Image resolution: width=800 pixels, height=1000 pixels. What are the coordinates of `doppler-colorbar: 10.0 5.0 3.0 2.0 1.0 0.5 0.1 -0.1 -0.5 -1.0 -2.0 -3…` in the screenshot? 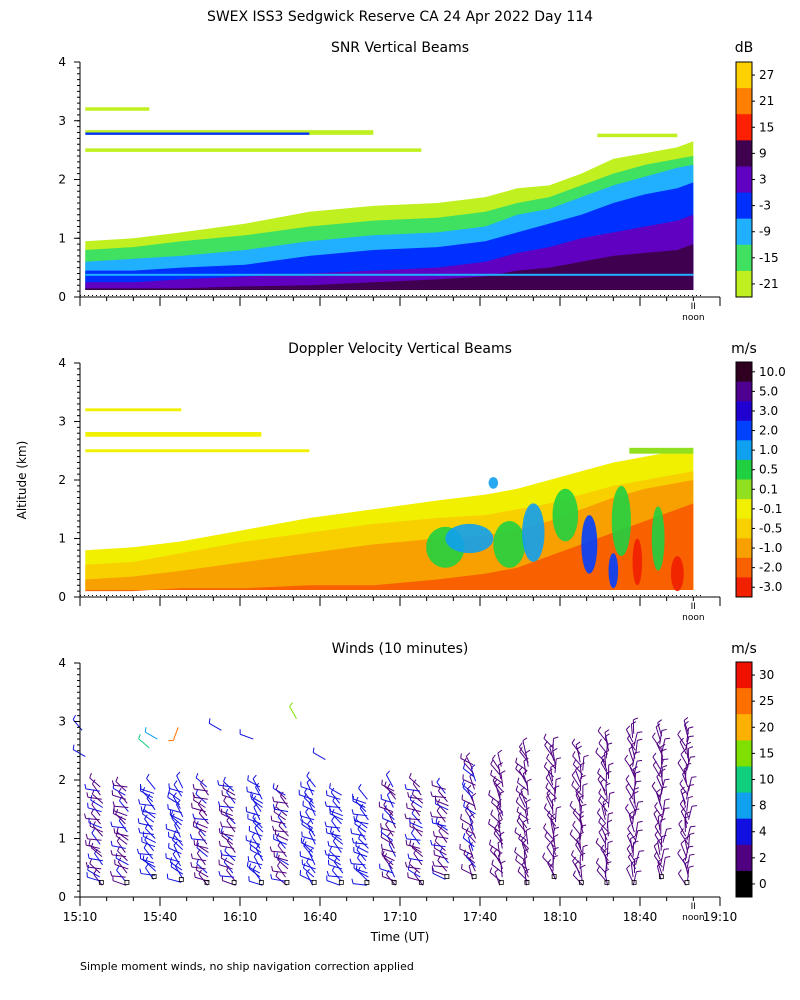 It's located at (760, 479).